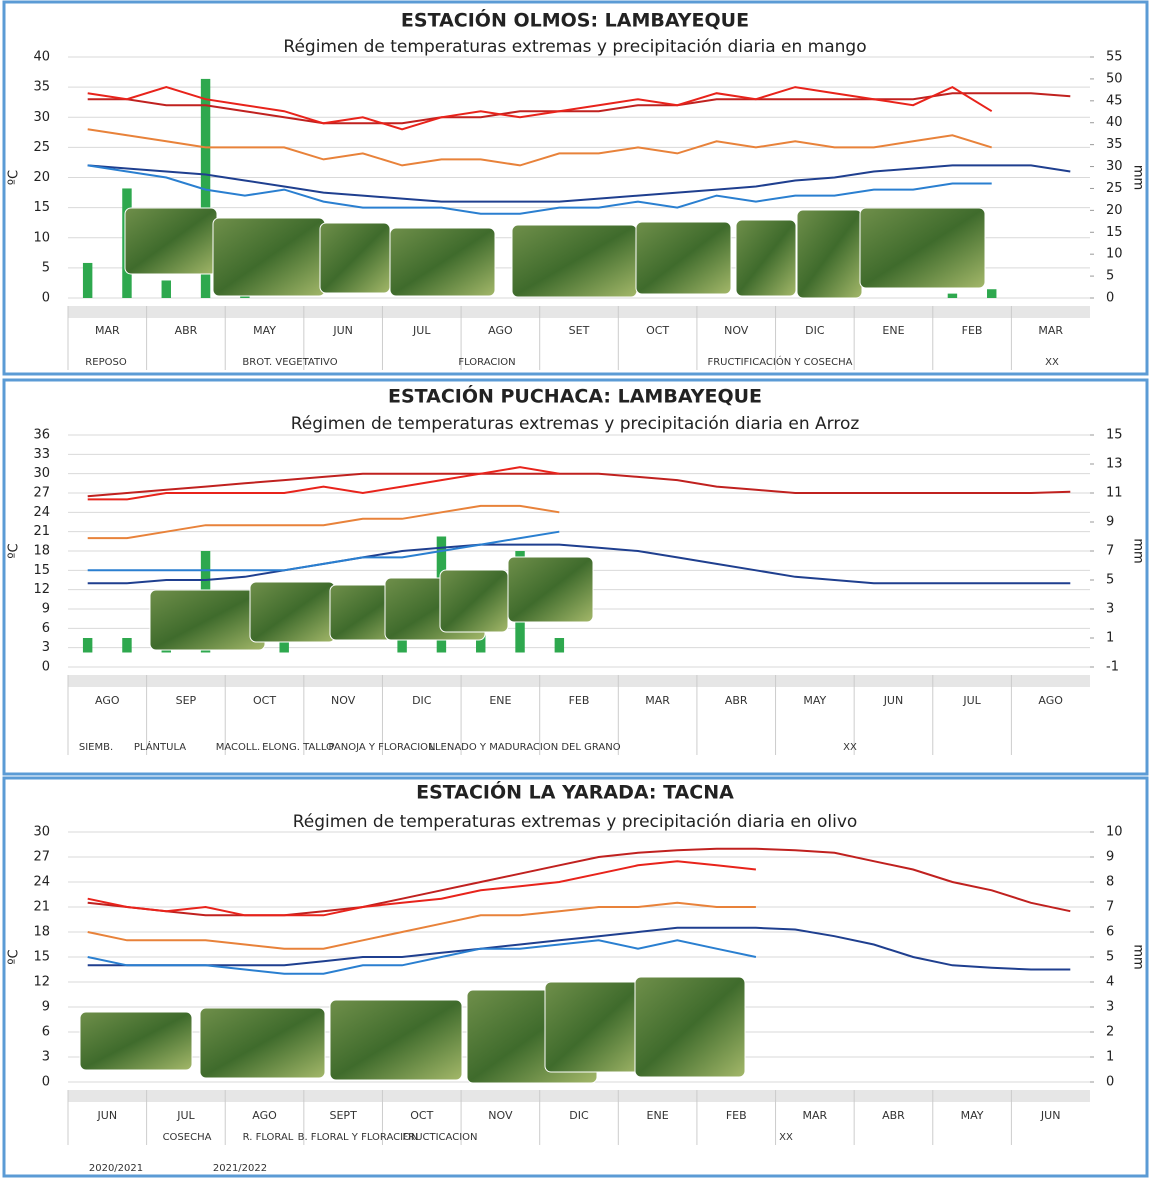 Image resolution: width=1151 pixels, height=1183 pixels. What do you see at coordinates (1114, 122) in the screenshot?
I see `y2-tick-label: 40` at bounding box center [1114, 122].